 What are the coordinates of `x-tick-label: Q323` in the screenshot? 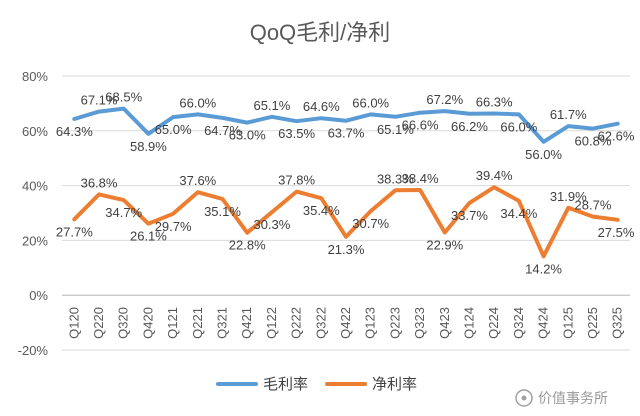 It's located at (419, 323).